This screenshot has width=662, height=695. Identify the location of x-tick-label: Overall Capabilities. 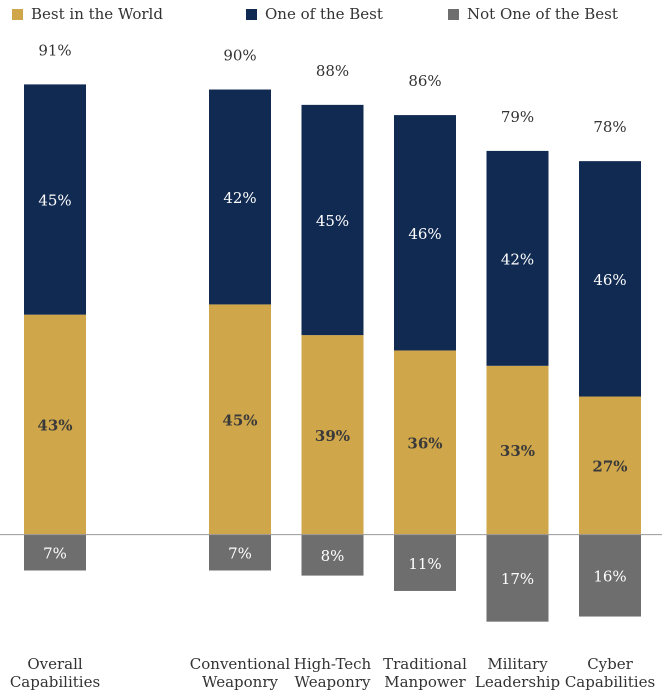
(55, 673).